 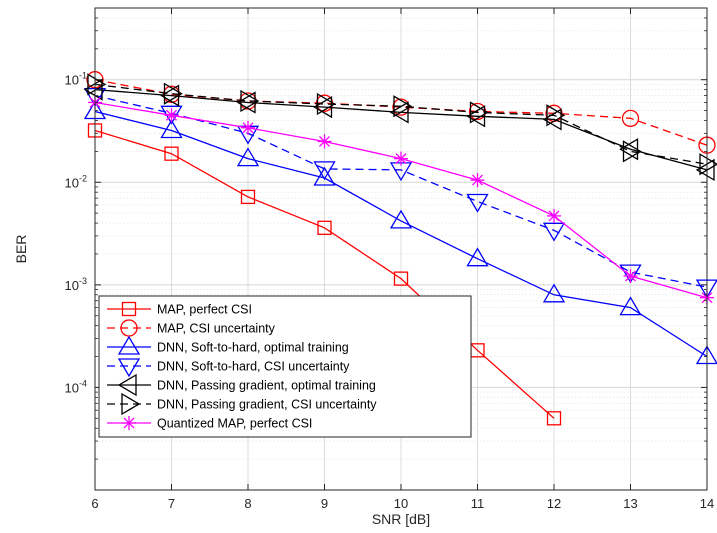 What do you see at coordinates (253, 348) in the screenshot?
I see `legend-label: DNN, Soft-to-hard, optimal training` at bounding box center [253, 348].